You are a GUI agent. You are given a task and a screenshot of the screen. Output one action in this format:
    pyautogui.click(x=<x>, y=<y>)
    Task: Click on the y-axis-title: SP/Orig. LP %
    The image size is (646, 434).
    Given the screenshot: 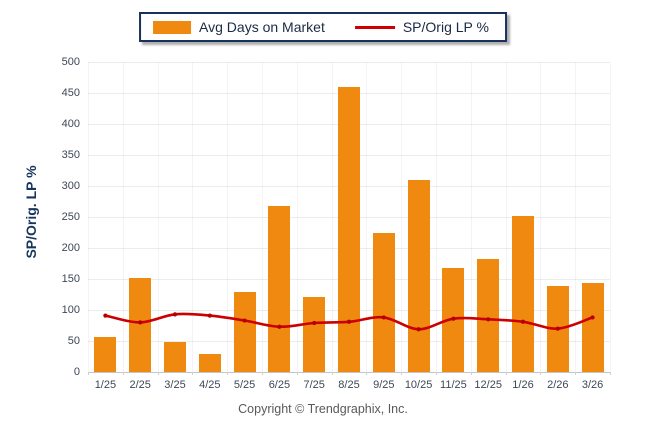 What is the action you would take?
    pyautogui.click(x=31, y=212)
    